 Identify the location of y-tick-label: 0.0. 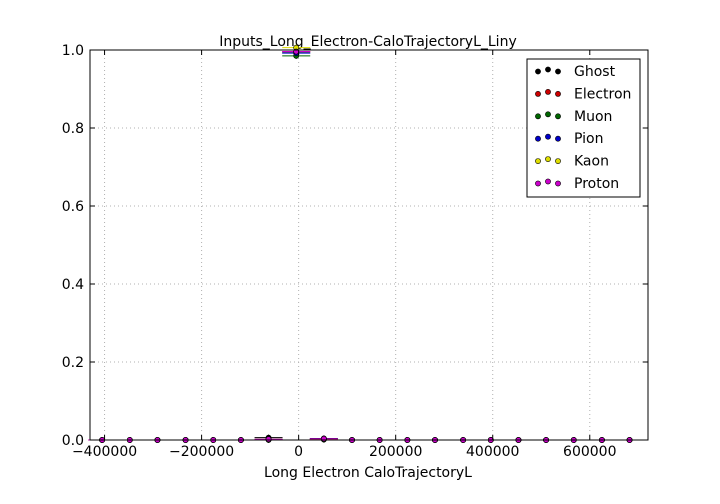
(73, 441).